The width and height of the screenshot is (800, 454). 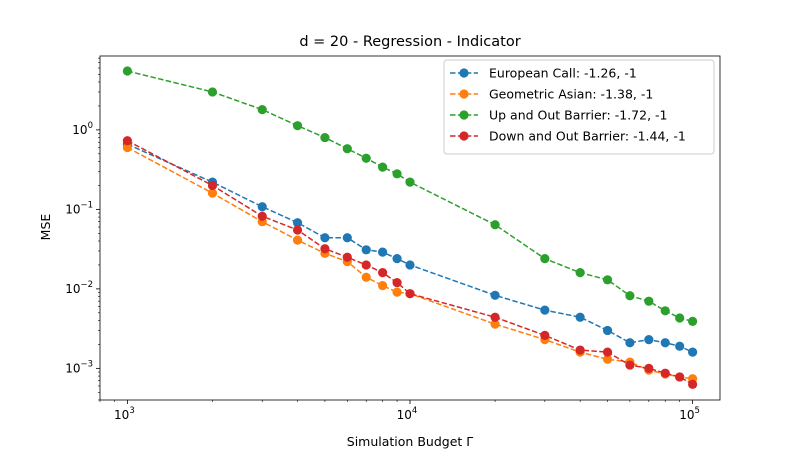 I want to click on legend-label: Up and Out Barrier: -1.72, -1, so click(x=578, y=115).